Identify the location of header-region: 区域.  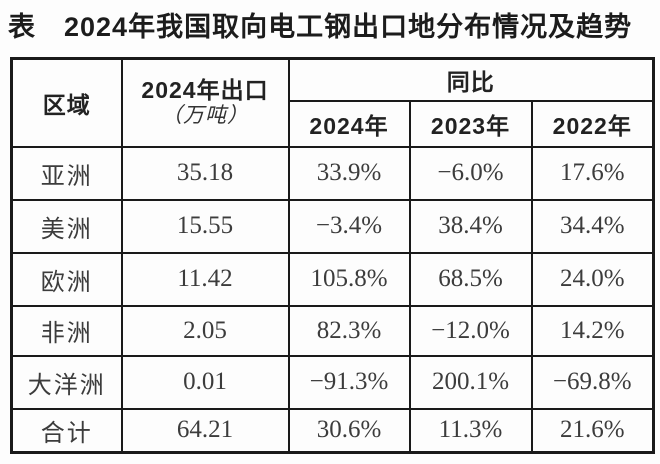
(66, 102).